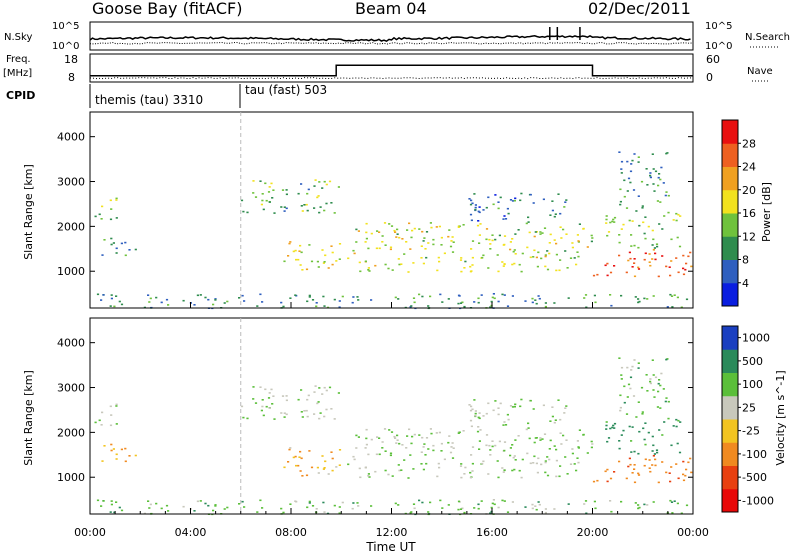 Image resolution: width=800 pixels, height=554 pixels. Describe the element at coordinates (492, 532) in the screenshot. I see `x-tick-label: 16:00` at that location.